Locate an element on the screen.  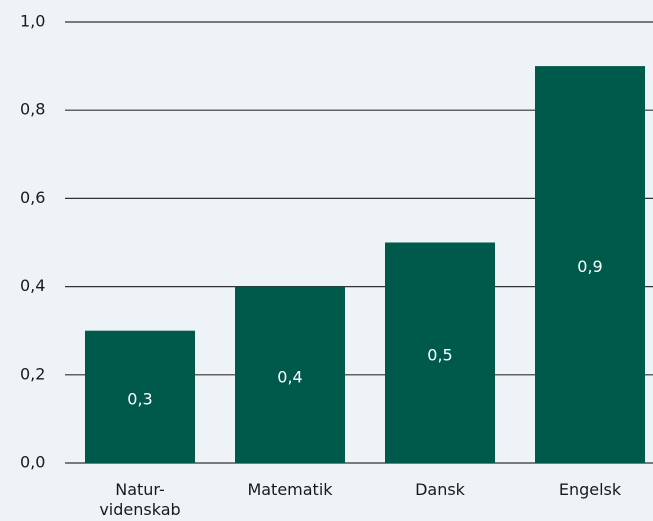
value-label: 0,3 is located at coordinates (139, 398).